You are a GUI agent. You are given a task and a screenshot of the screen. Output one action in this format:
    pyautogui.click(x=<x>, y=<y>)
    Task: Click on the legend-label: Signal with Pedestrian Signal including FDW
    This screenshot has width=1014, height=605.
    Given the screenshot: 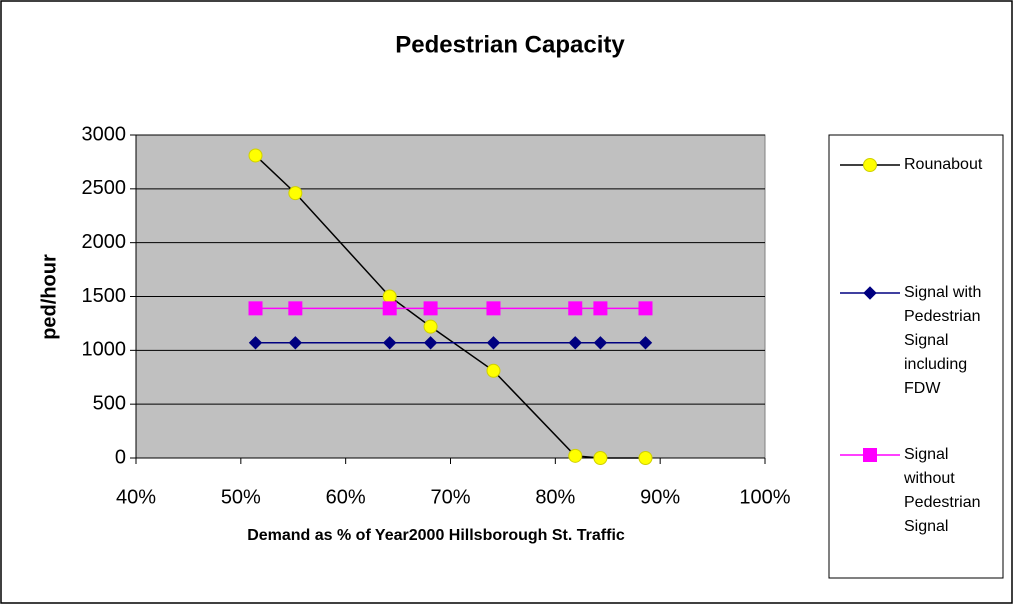 What is the action you would take?
    pyautogui.click(x=942, y=340)
    